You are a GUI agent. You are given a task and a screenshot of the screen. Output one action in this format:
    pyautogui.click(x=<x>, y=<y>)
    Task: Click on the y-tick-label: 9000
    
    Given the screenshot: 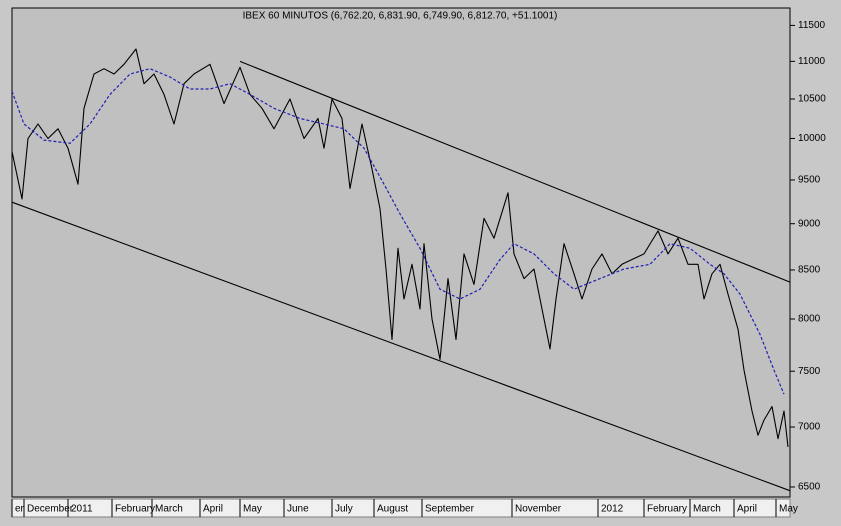 What is the action you would take?
    pyautogui.click(x=809, y=223)
    